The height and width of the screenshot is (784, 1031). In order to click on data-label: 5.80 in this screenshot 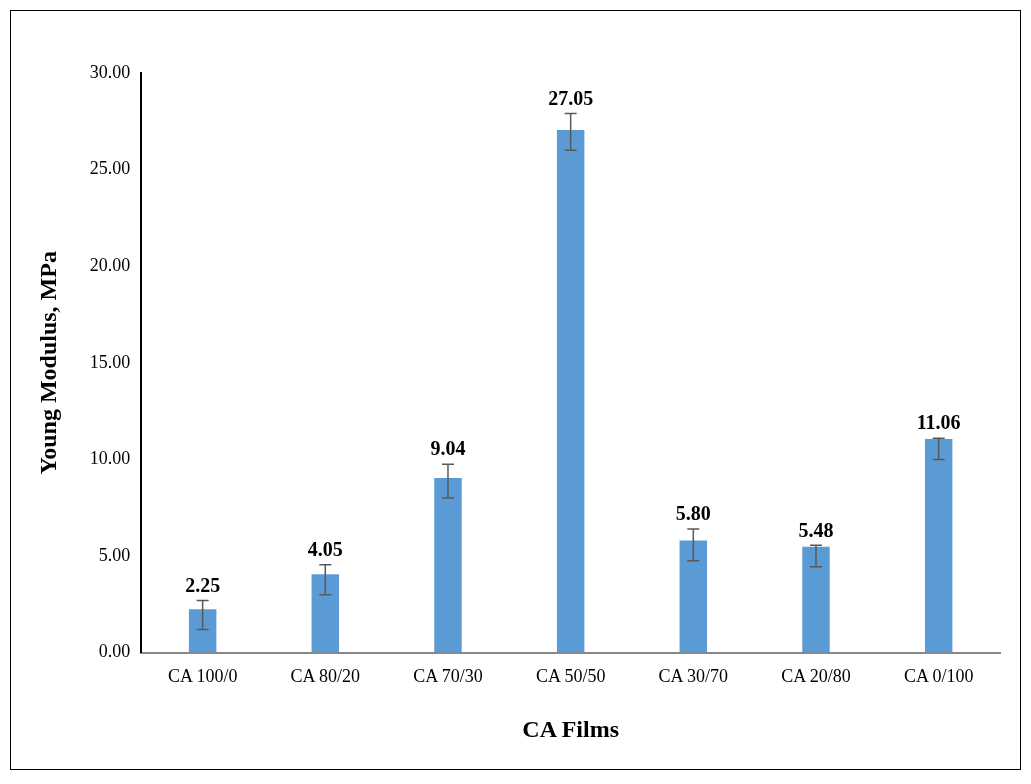, I will do `click(693, 513)`.